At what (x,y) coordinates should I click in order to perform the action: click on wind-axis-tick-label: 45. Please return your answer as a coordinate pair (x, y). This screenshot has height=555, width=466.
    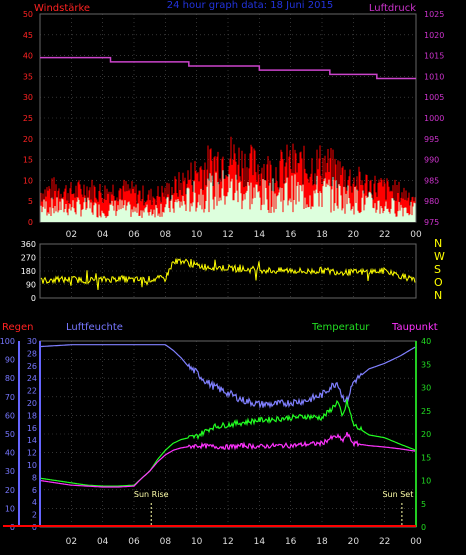
    Looking at the image, I should click on (28, 35).